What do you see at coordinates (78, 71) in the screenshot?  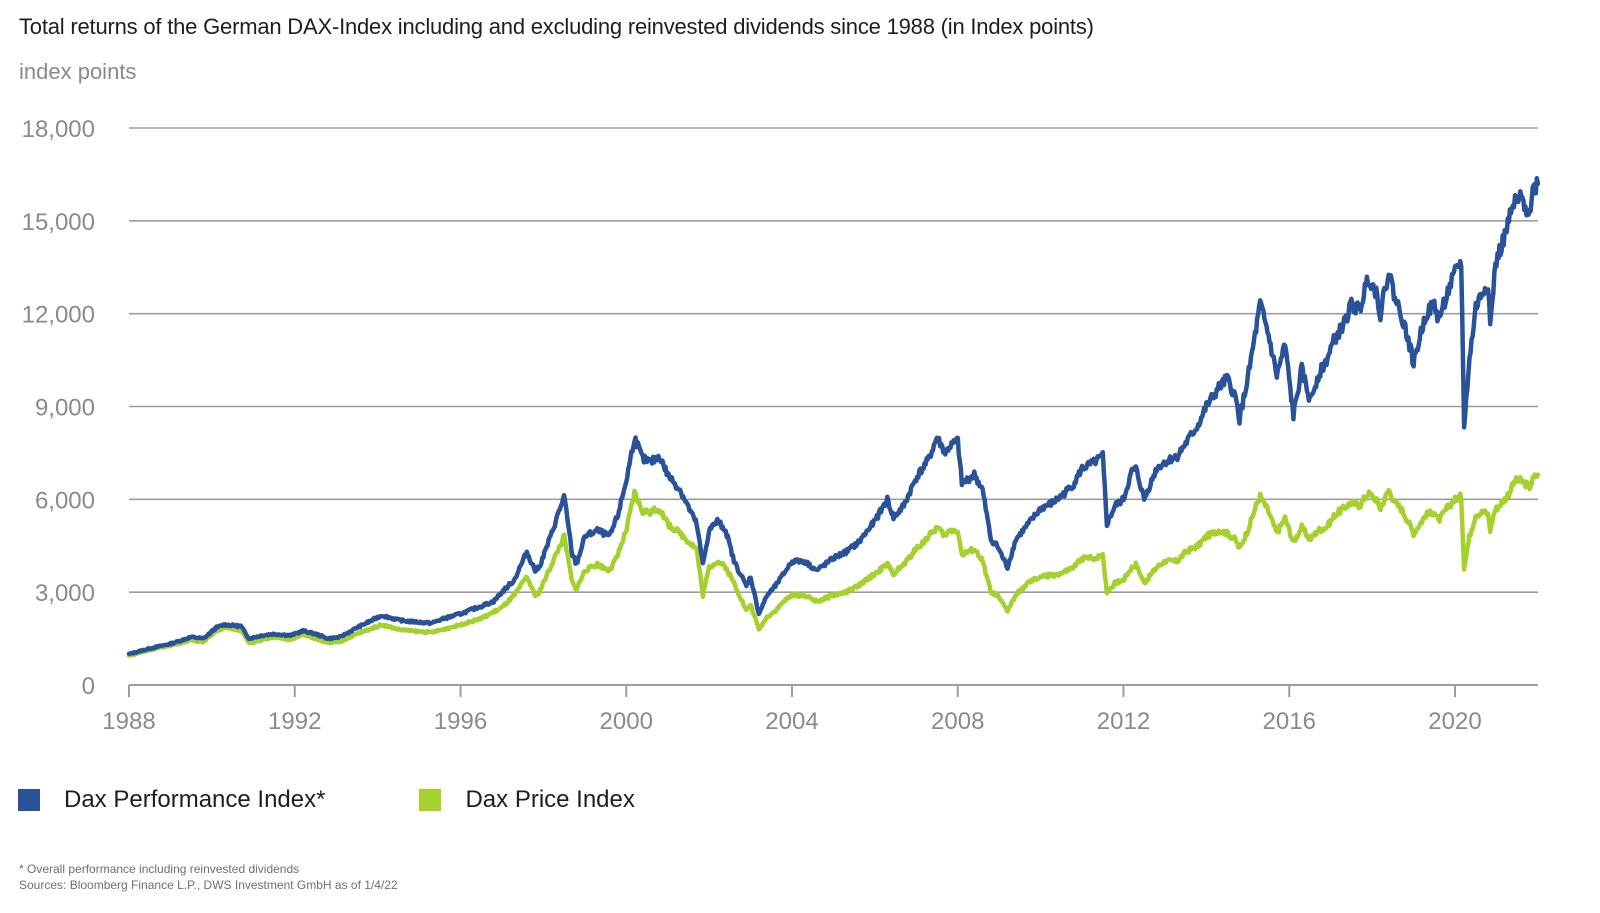 I see `y-axis-unit-label: index points` at bounding box center [78, 71].